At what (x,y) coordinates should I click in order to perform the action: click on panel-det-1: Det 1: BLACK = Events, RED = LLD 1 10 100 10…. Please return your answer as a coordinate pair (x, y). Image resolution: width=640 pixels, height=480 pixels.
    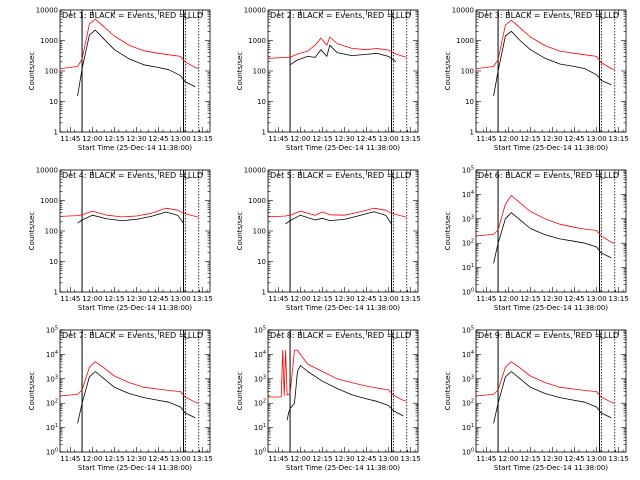
    Looking at the image, I should click on (120, 80).